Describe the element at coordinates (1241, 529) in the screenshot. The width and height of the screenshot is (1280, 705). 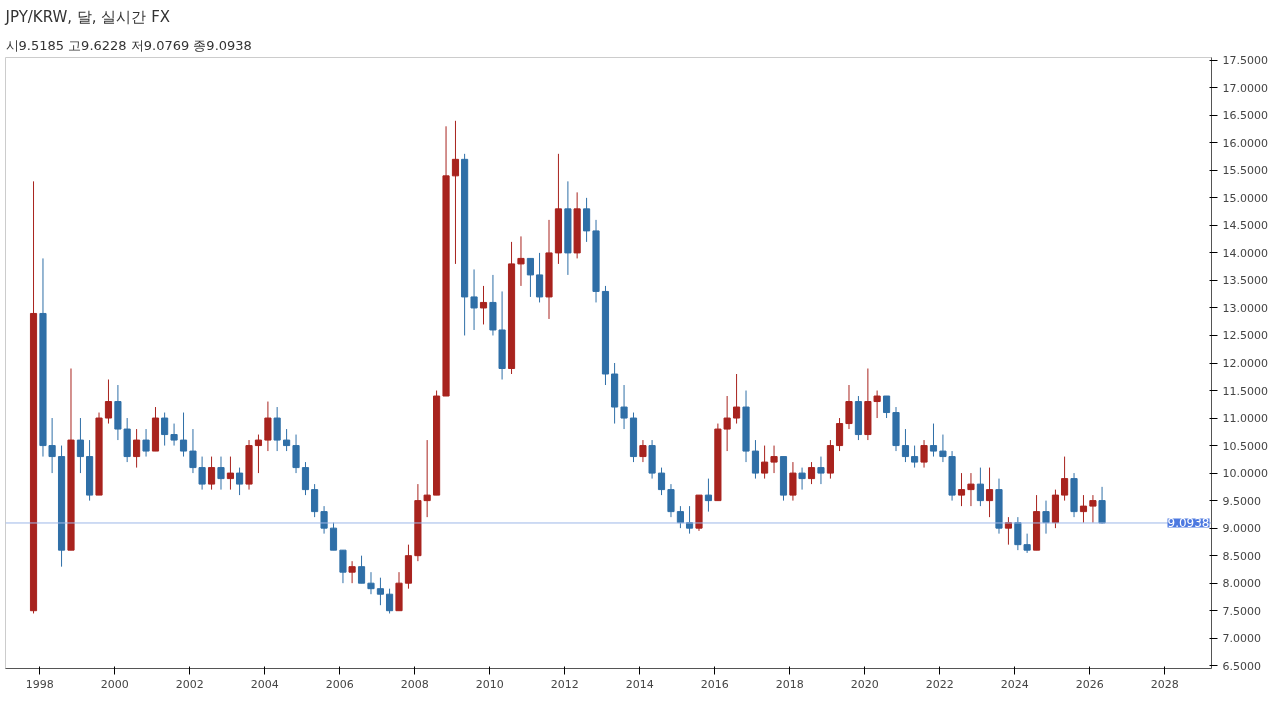
I see `y-tick-label: 9.0000` at that location.